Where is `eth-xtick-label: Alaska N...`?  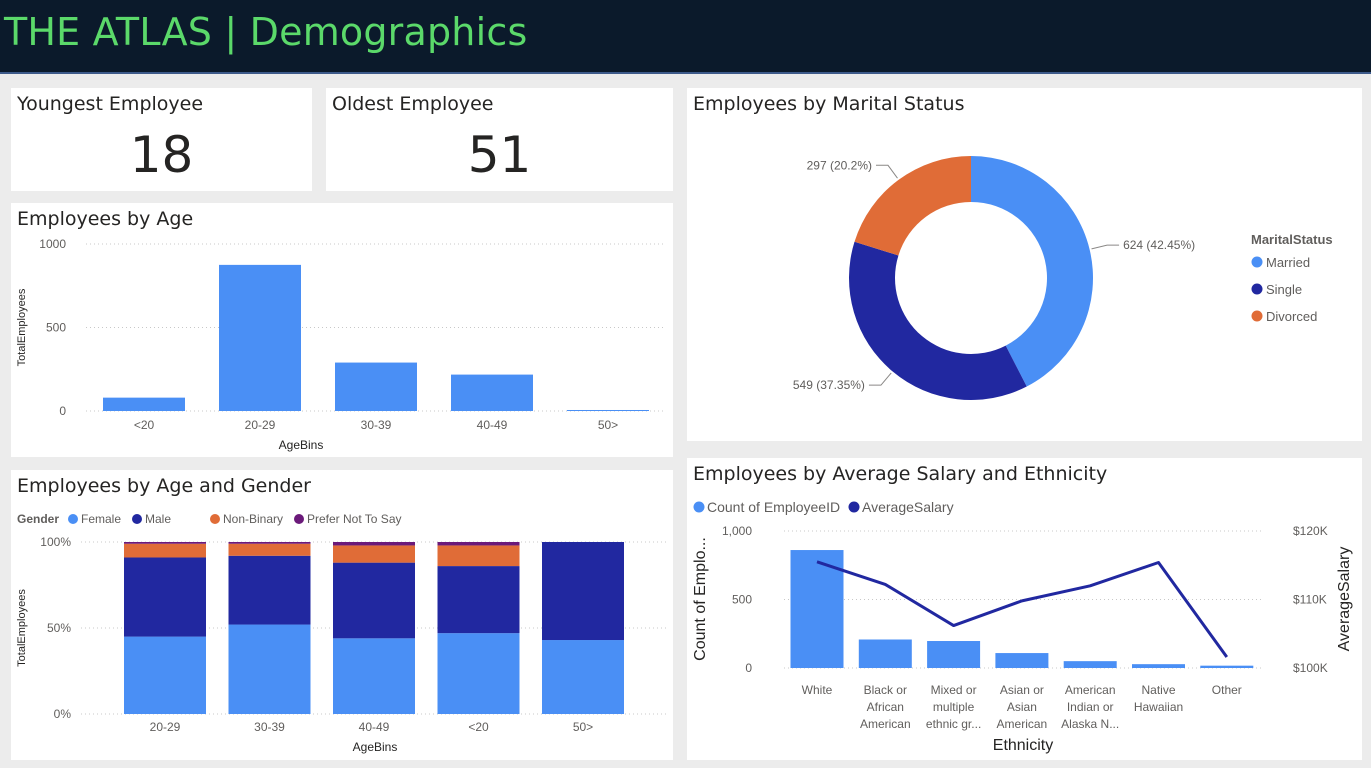 eth-xtick-label: Alaska N... is located at coordinates (1090, 724).